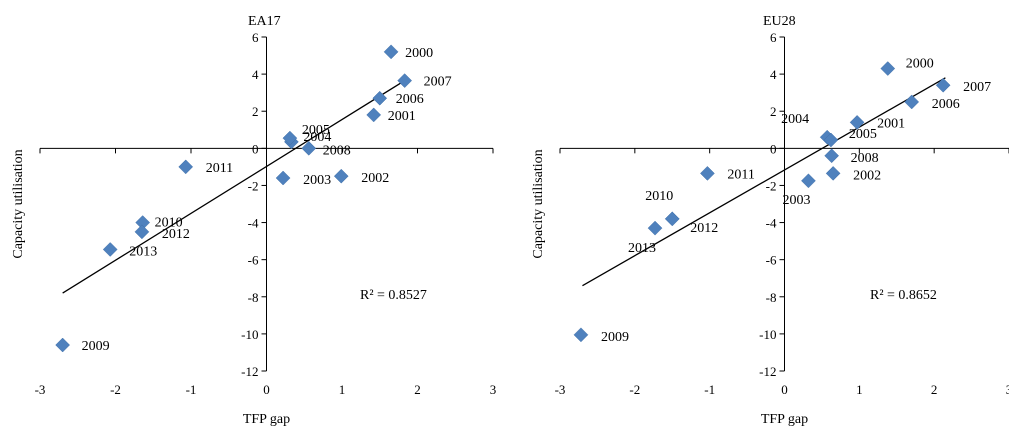  Describe the element at coordinates (903, 295) in the screenshot. I see `r-squared-label: R² = 0.8652` at that location.